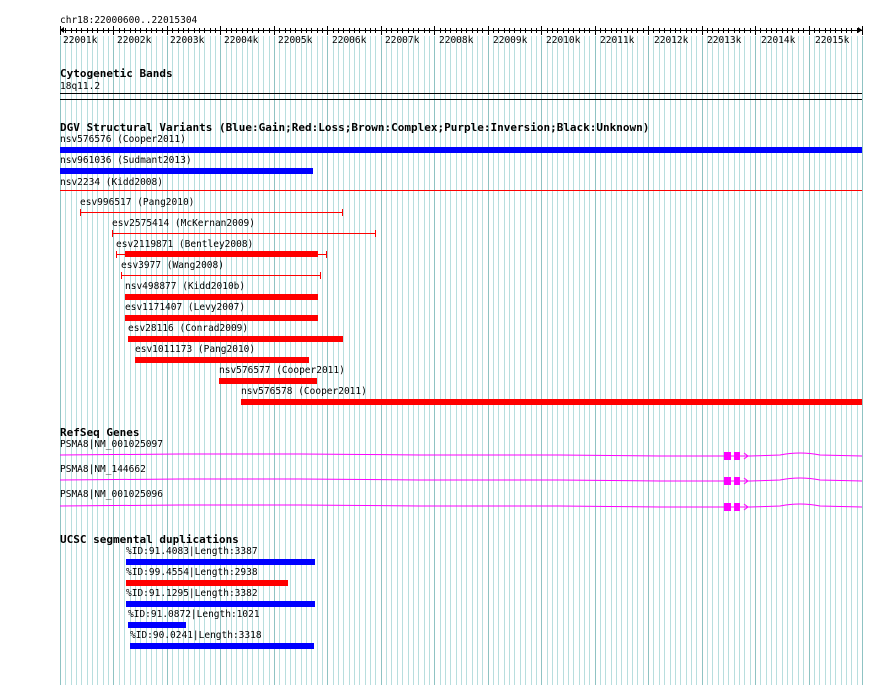 This screenshot has height=685, width=890. I want to click on dgv-label: esv2575414 (McKernan2009), so click(183, 223).